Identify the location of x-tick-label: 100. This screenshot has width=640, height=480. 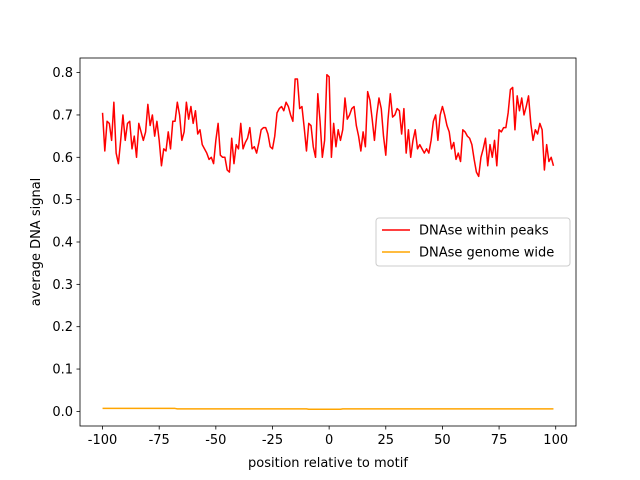
(555, 440).